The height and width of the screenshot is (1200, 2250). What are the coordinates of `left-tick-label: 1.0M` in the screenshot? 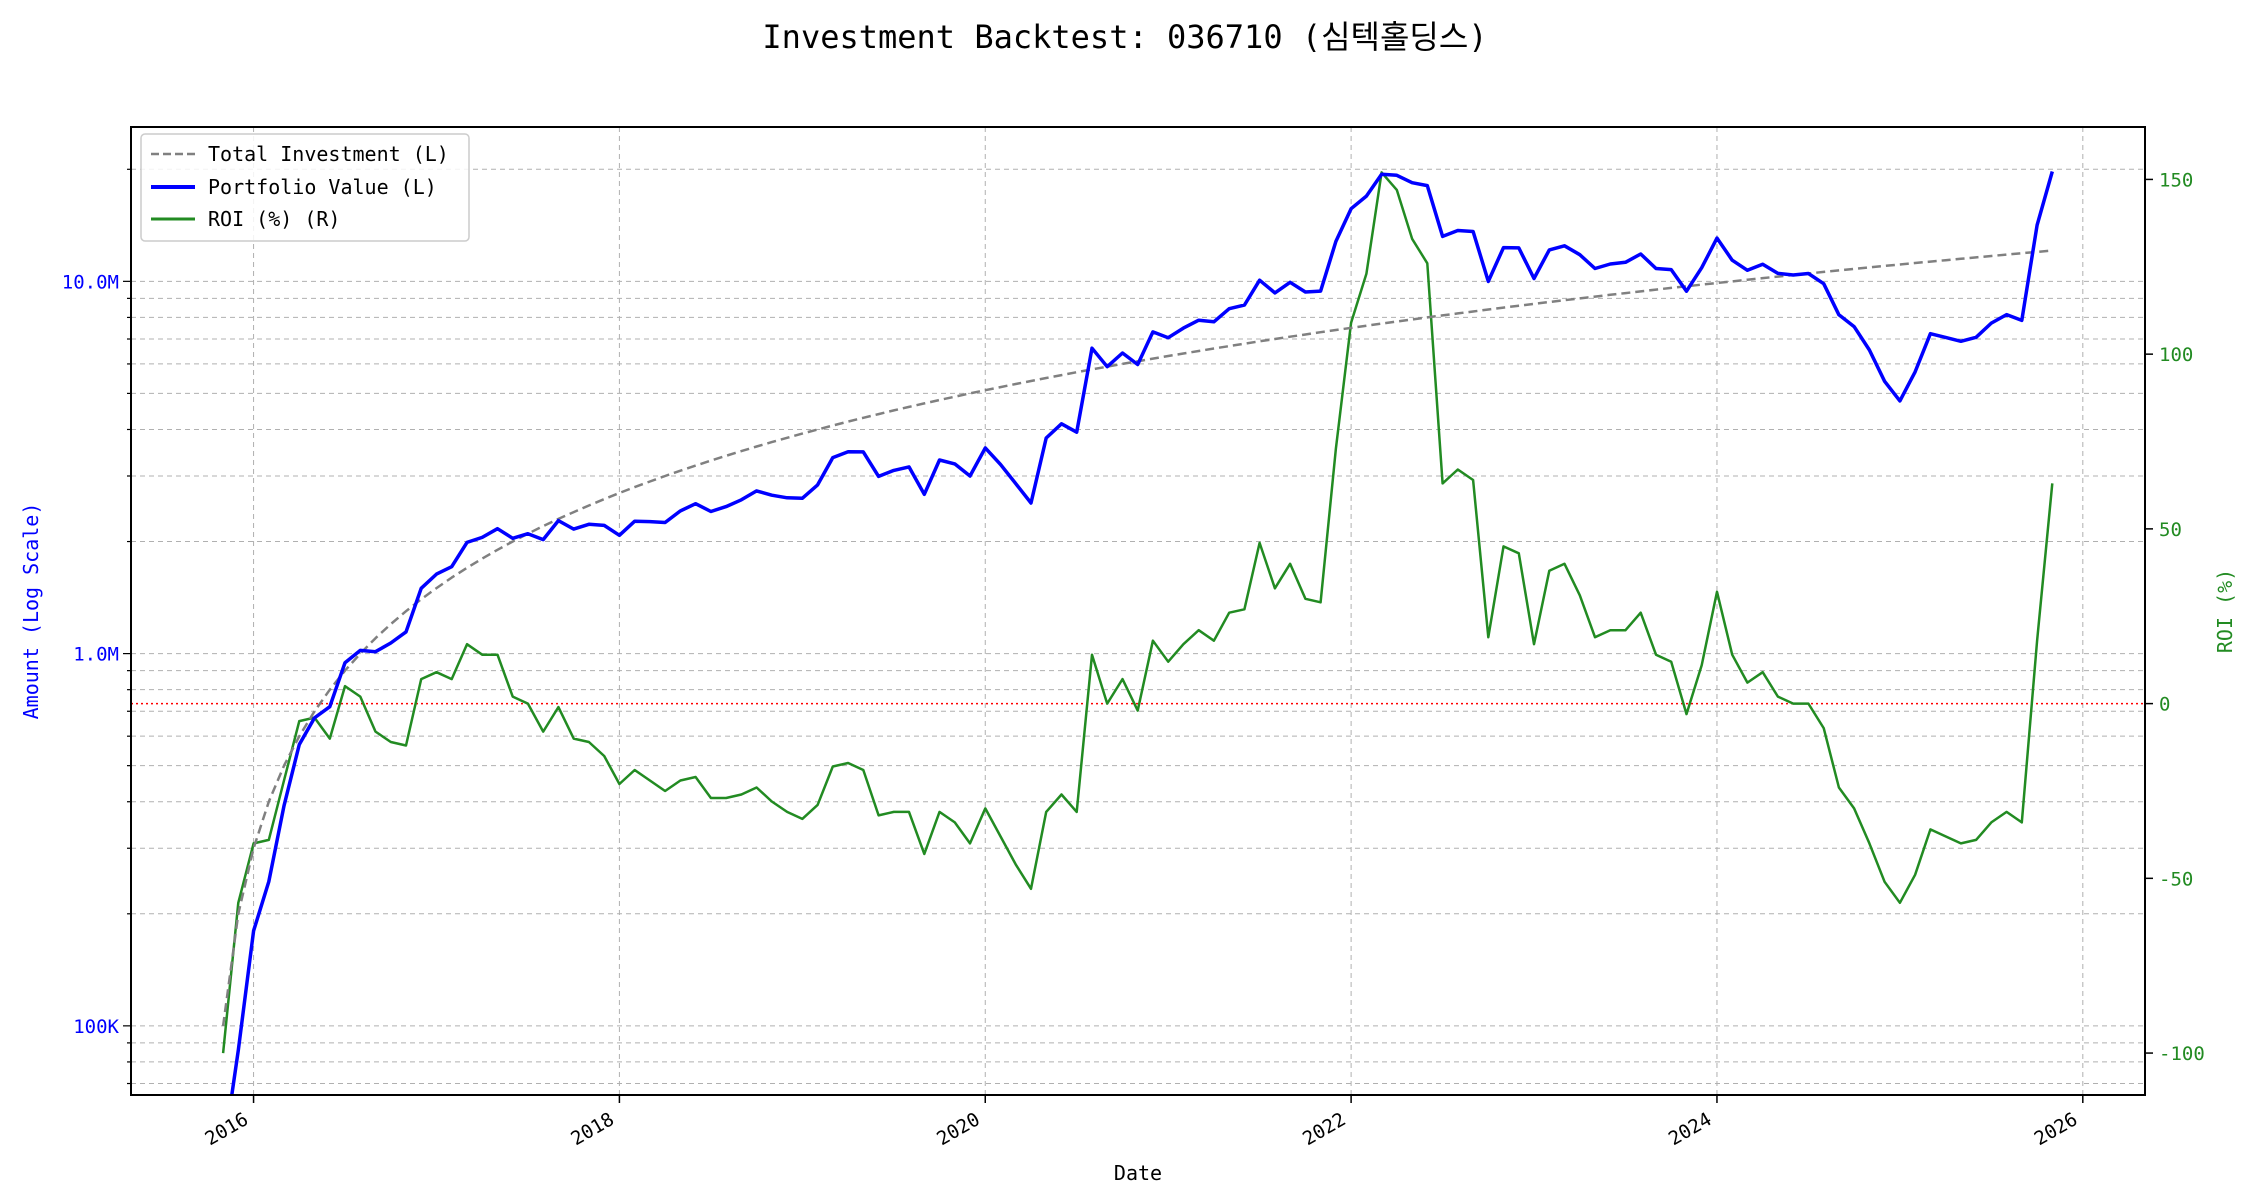 It's located at (96, 655).